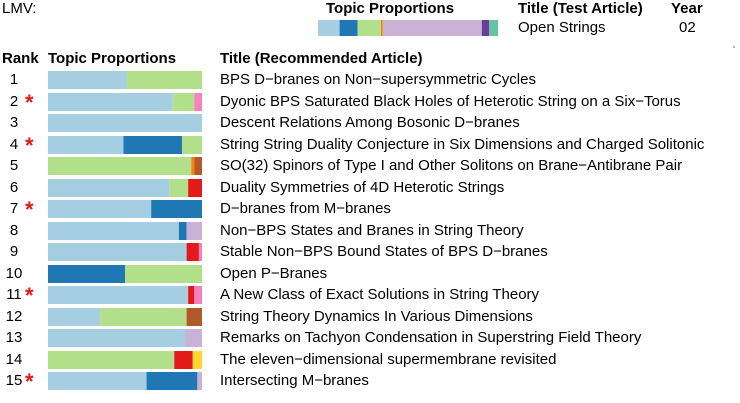 The width and height of the screenshot is (740, 403). What do you see at coordinates (14, 380) in the screenshot?
I see `rank-15: 15` at bounding box center [14, 380].